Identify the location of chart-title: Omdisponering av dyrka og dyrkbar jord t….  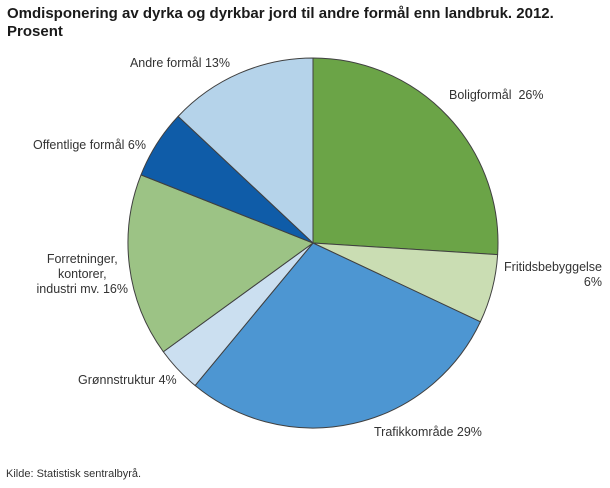
(280, 23).